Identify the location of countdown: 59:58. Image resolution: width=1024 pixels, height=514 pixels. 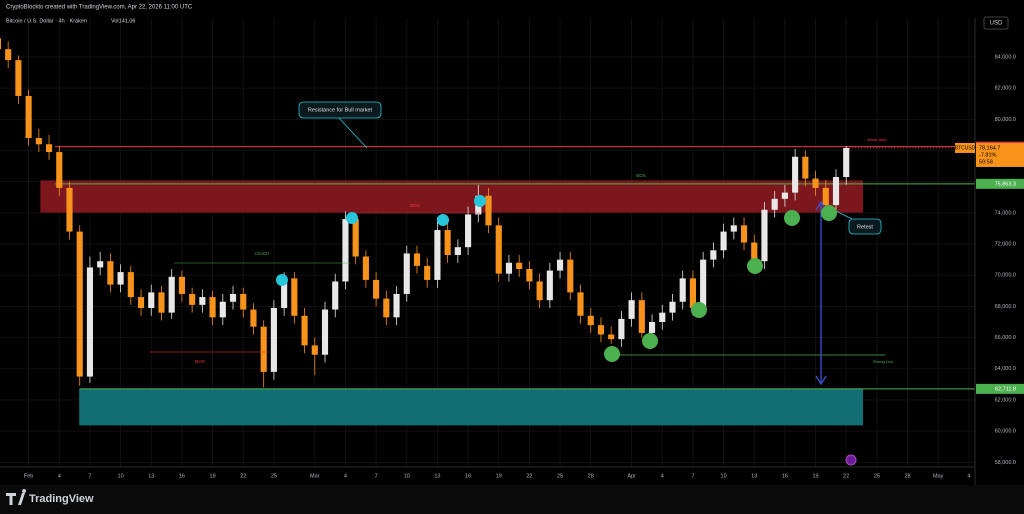
(986, 162).